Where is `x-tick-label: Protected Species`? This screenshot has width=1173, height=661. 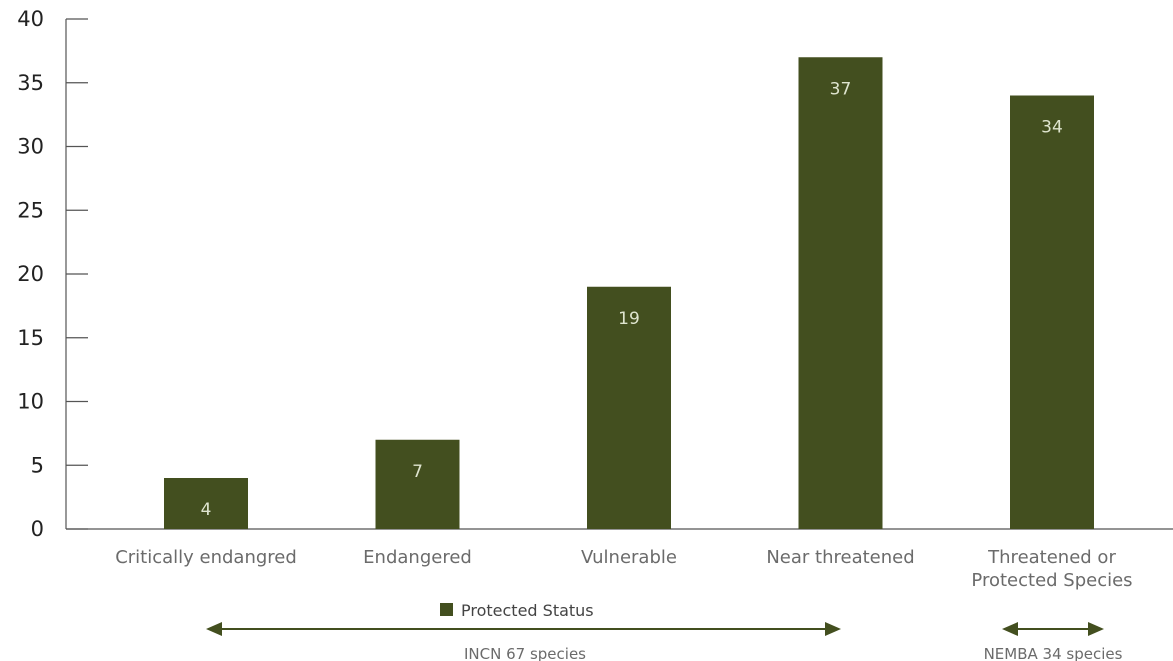 x-tick-label: Protected Species is located at coordinates (1051, 580).